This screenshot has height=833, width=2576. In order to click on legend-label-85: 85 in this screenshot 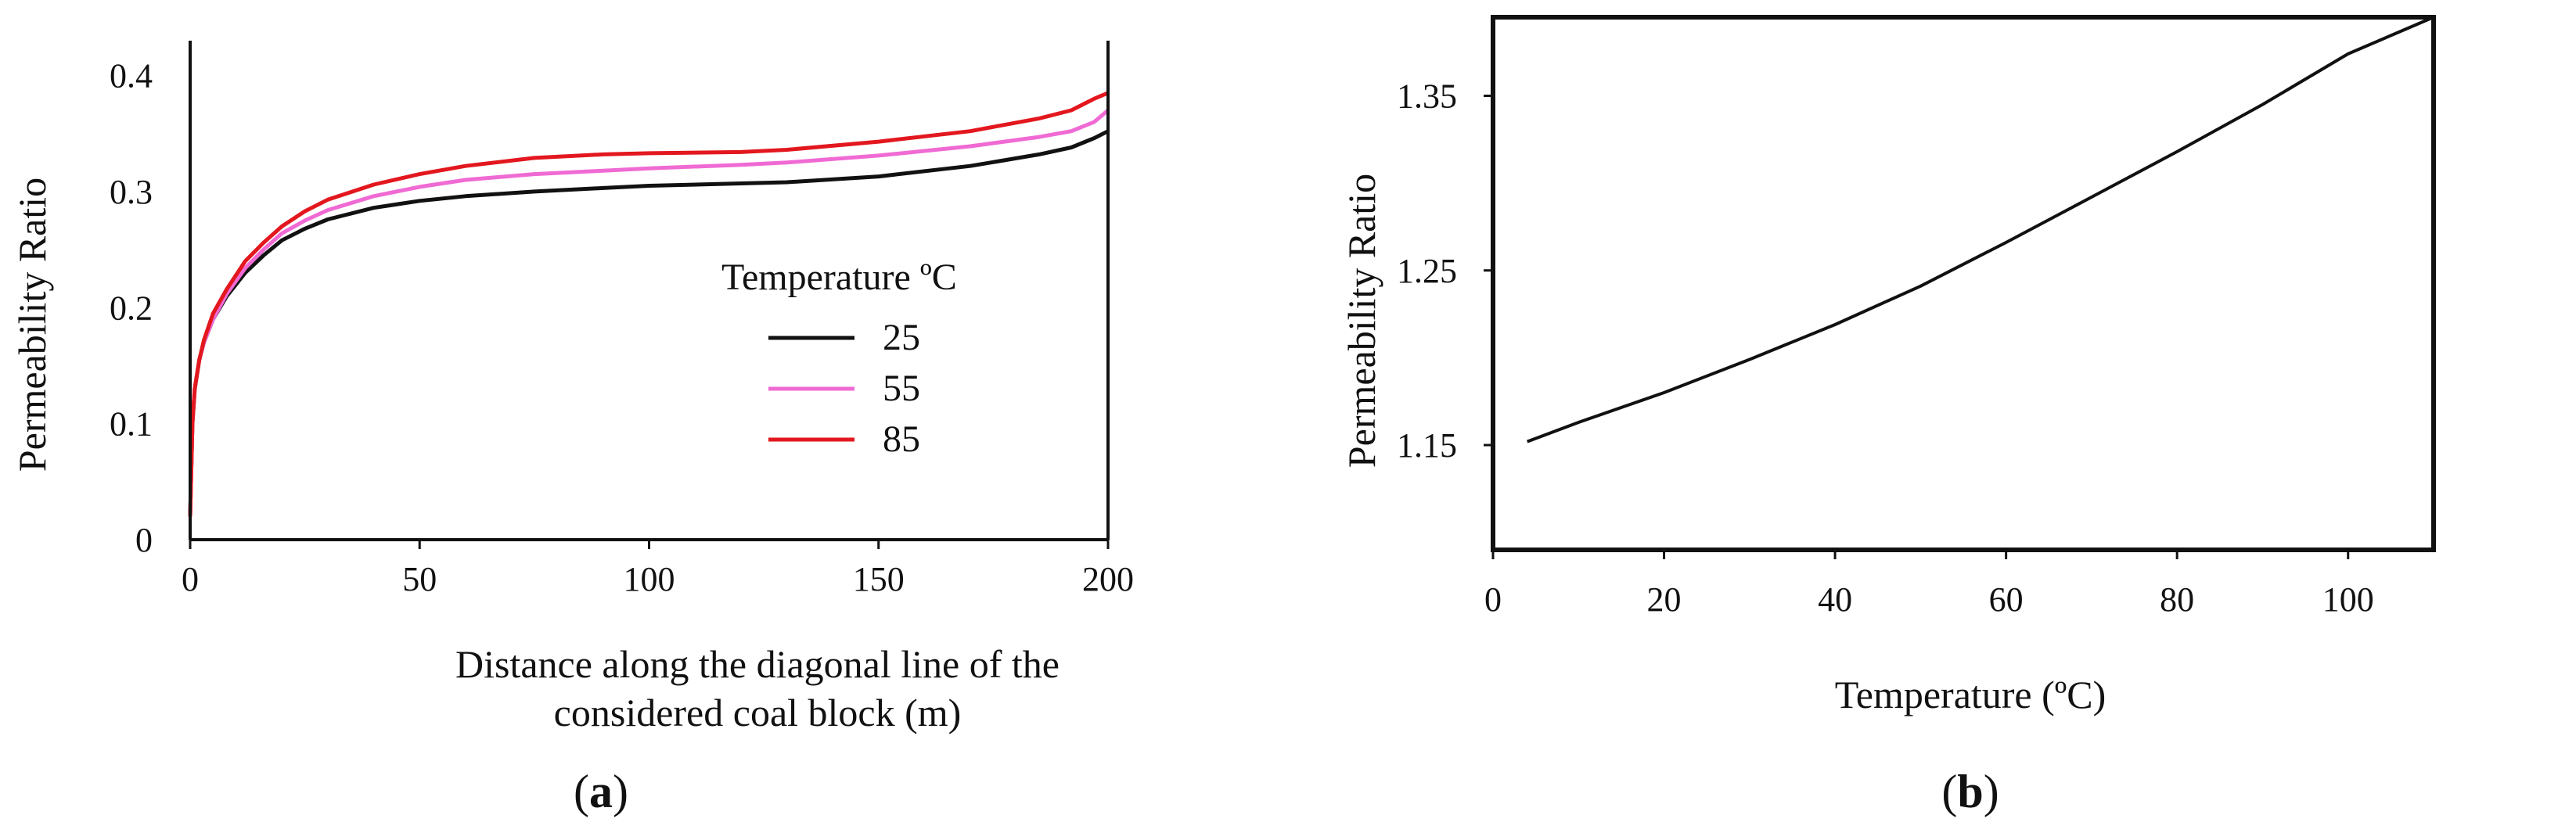, I will do `click(902, 439)`.